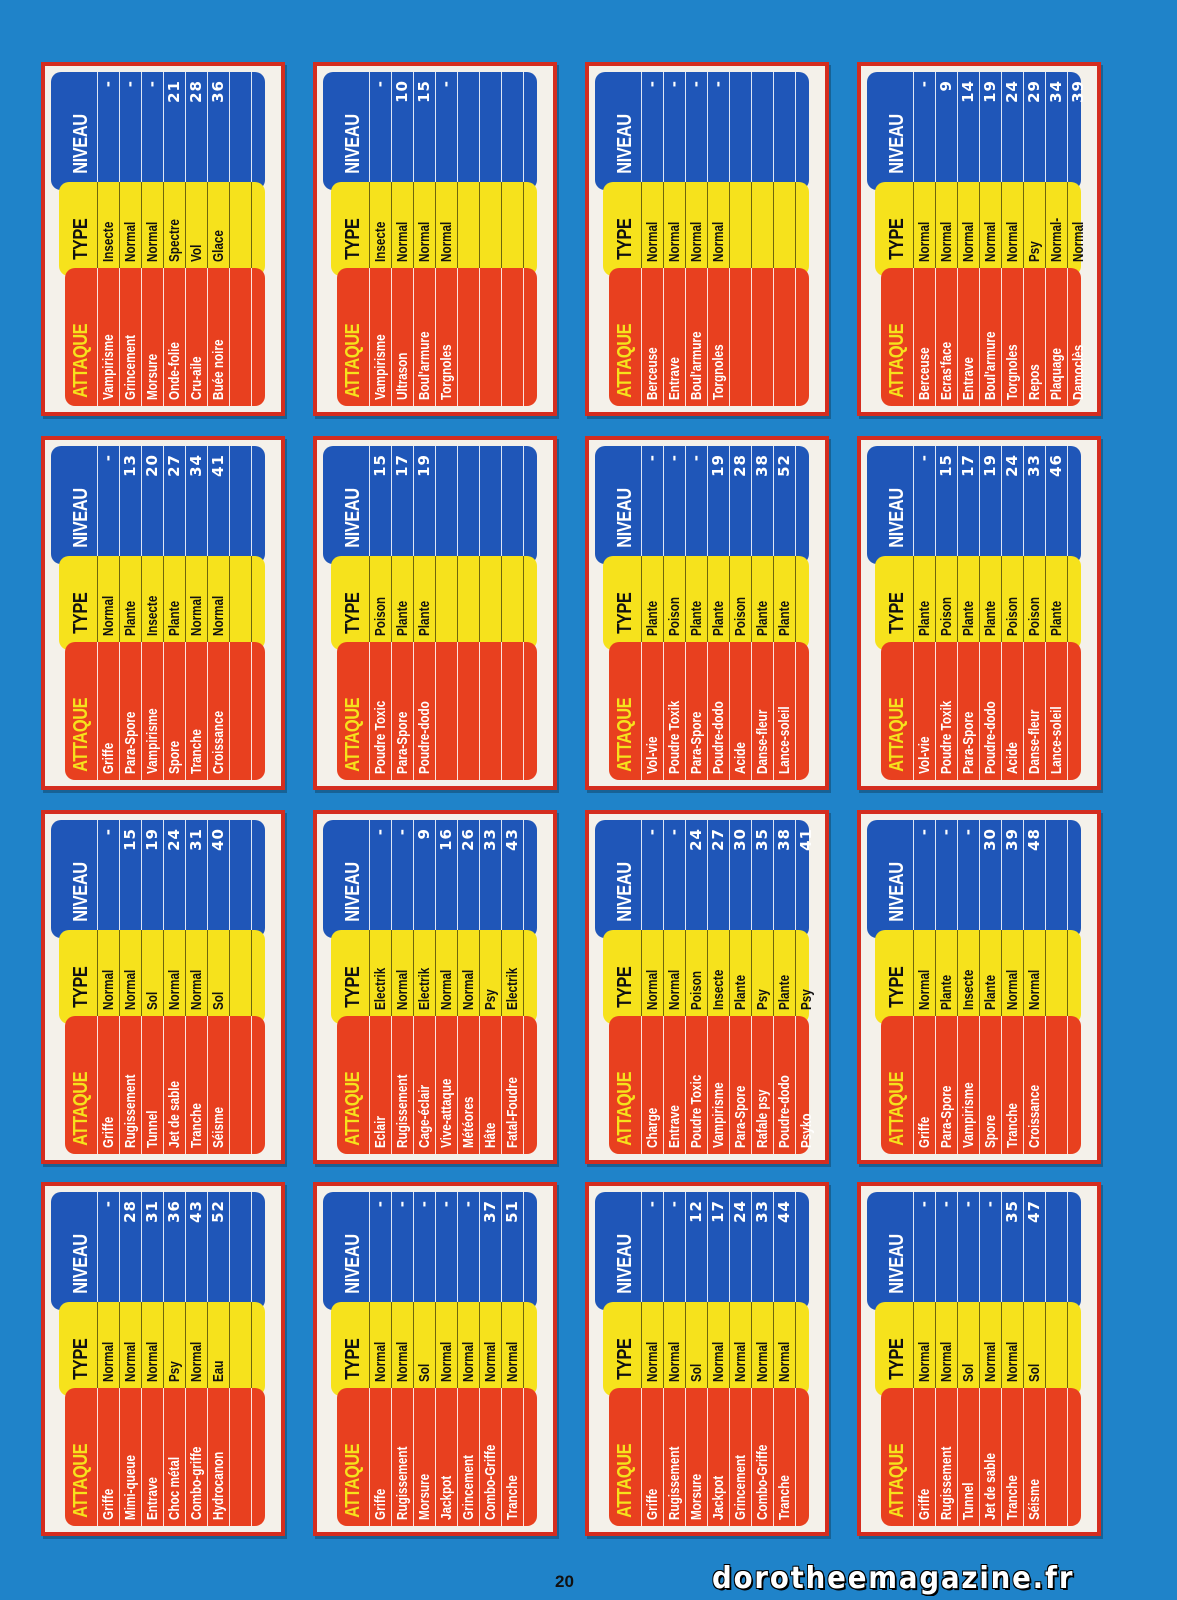  What do you see at coordinates (196, 337) in the screenshot?
I see `table-row: Cru-aile` at bounding box center [196, 337].